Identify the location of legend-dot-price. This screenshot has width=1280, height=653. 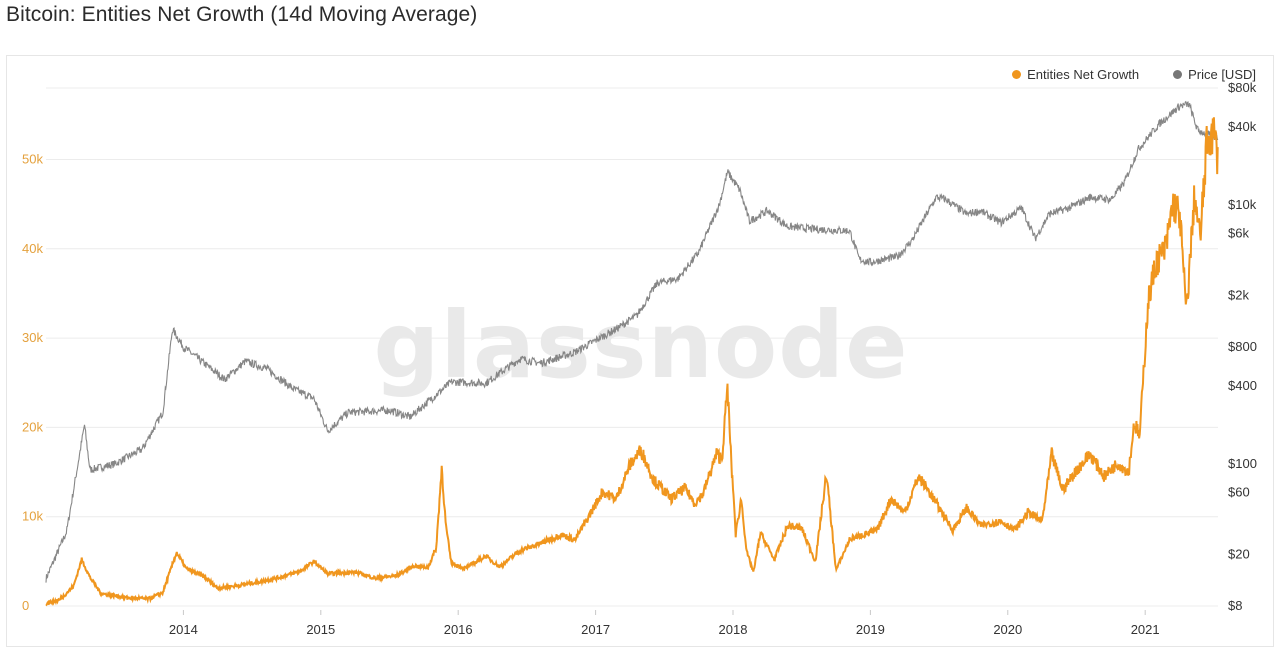
(1178, 74).